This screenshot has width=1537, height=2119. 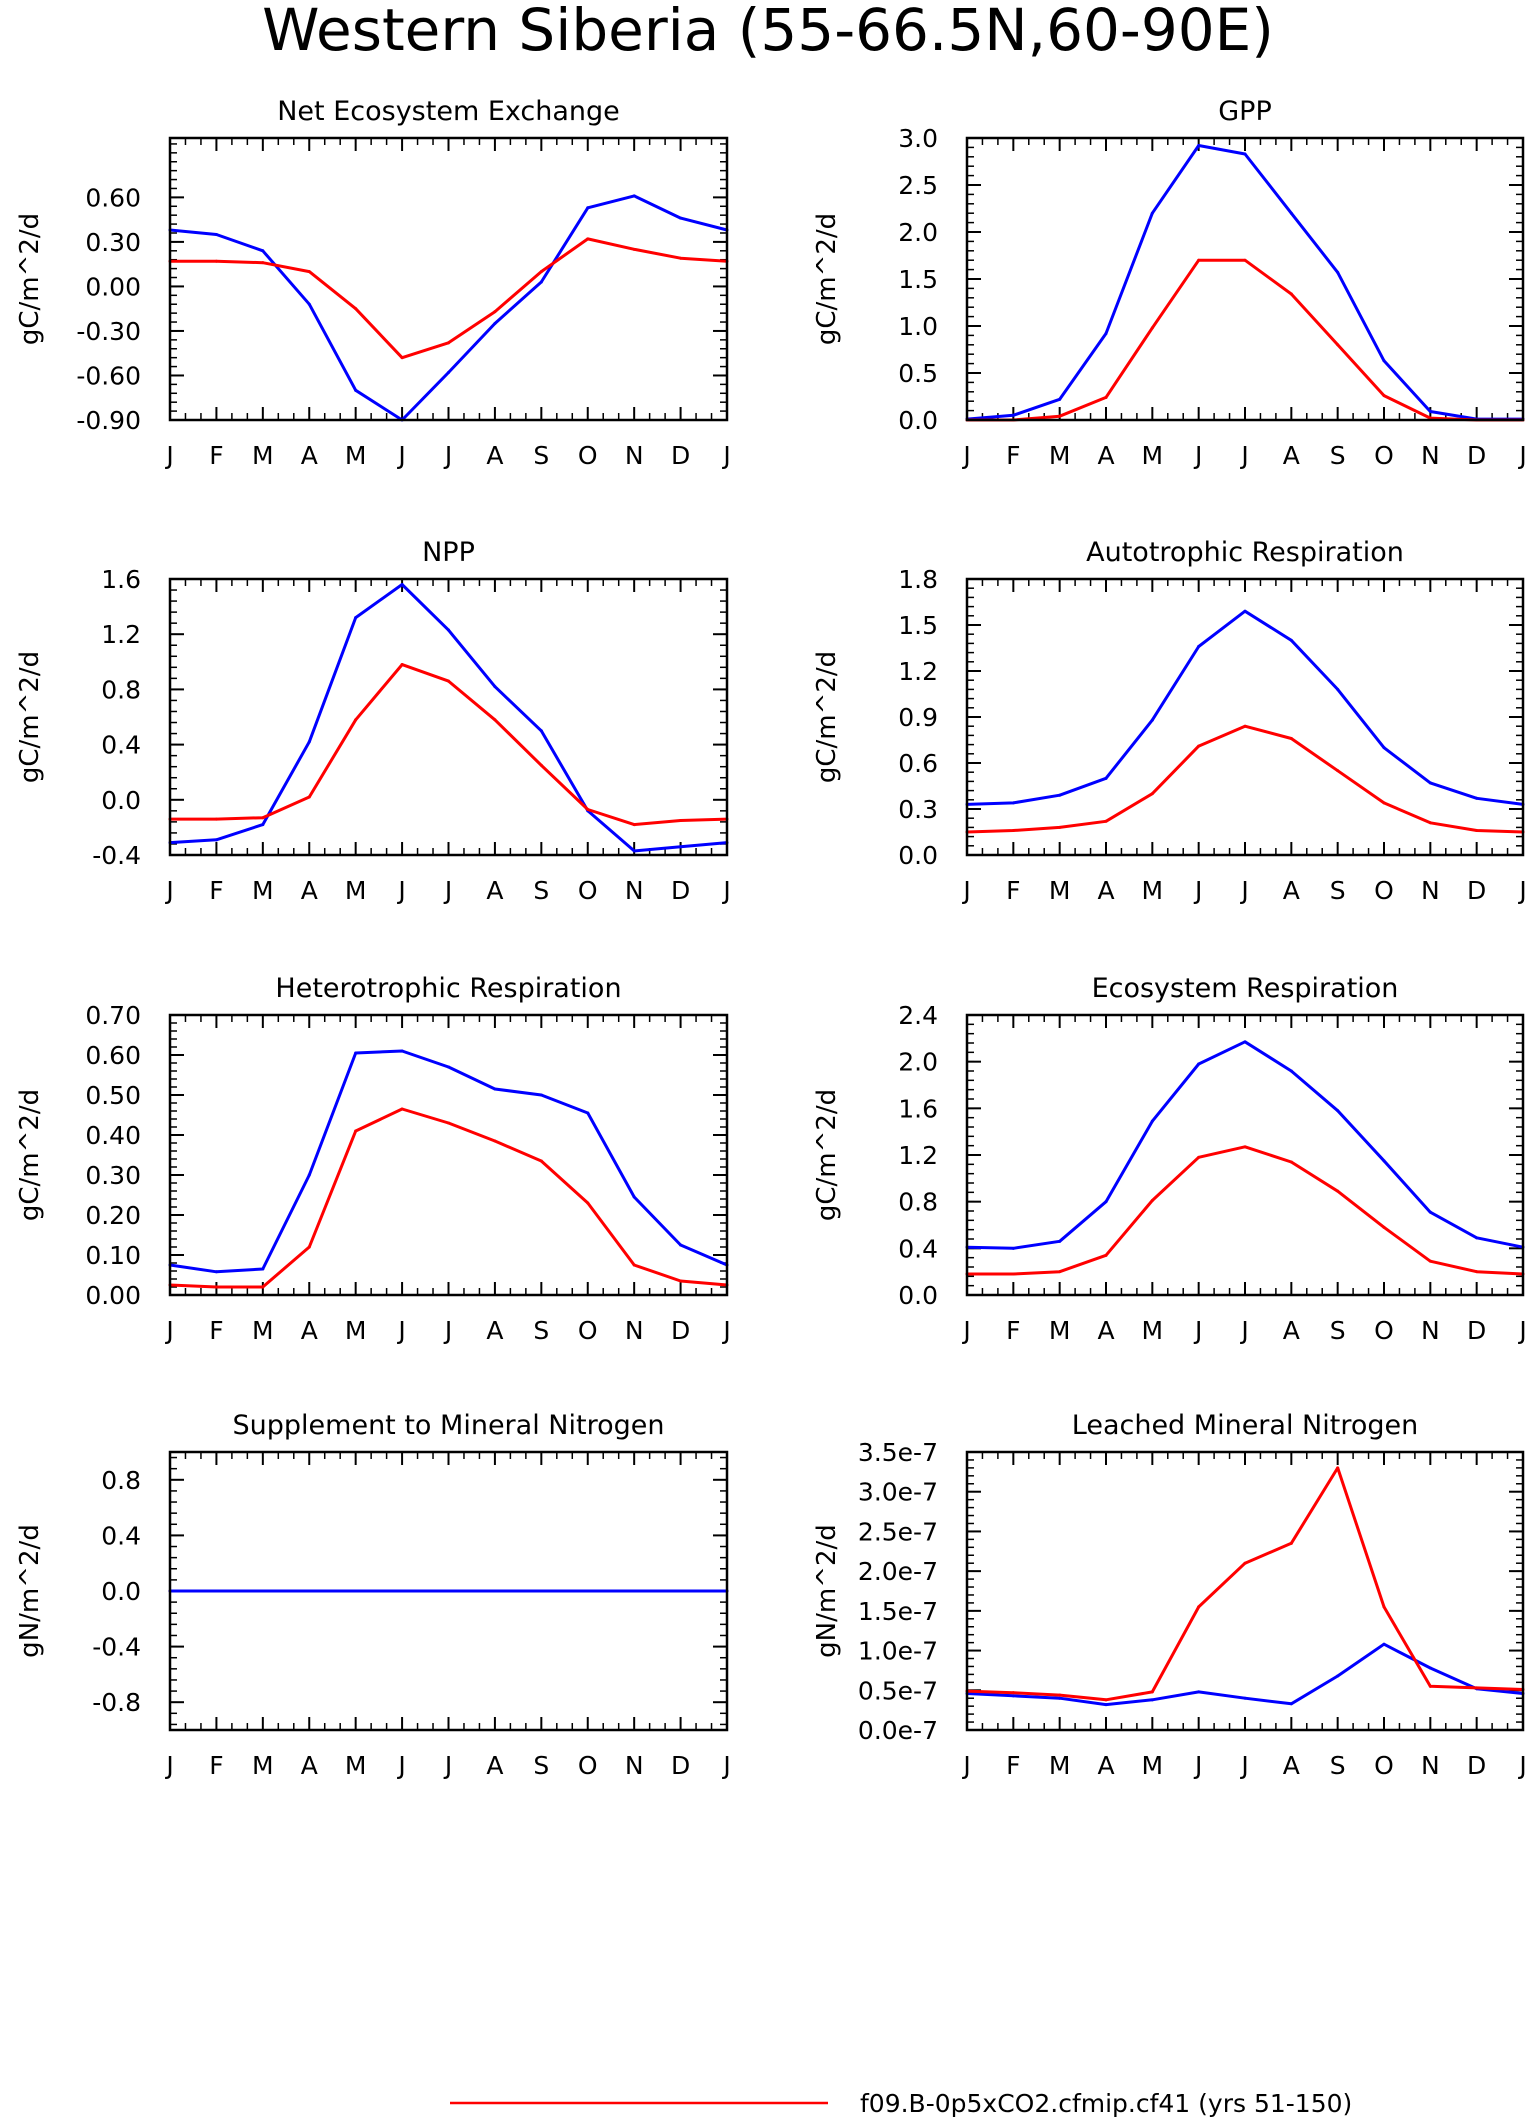 What do you see at coordinates (918, 717) in the screenshot?
I see `y-tick-label: 0.9` at bounding box center [918, 717].